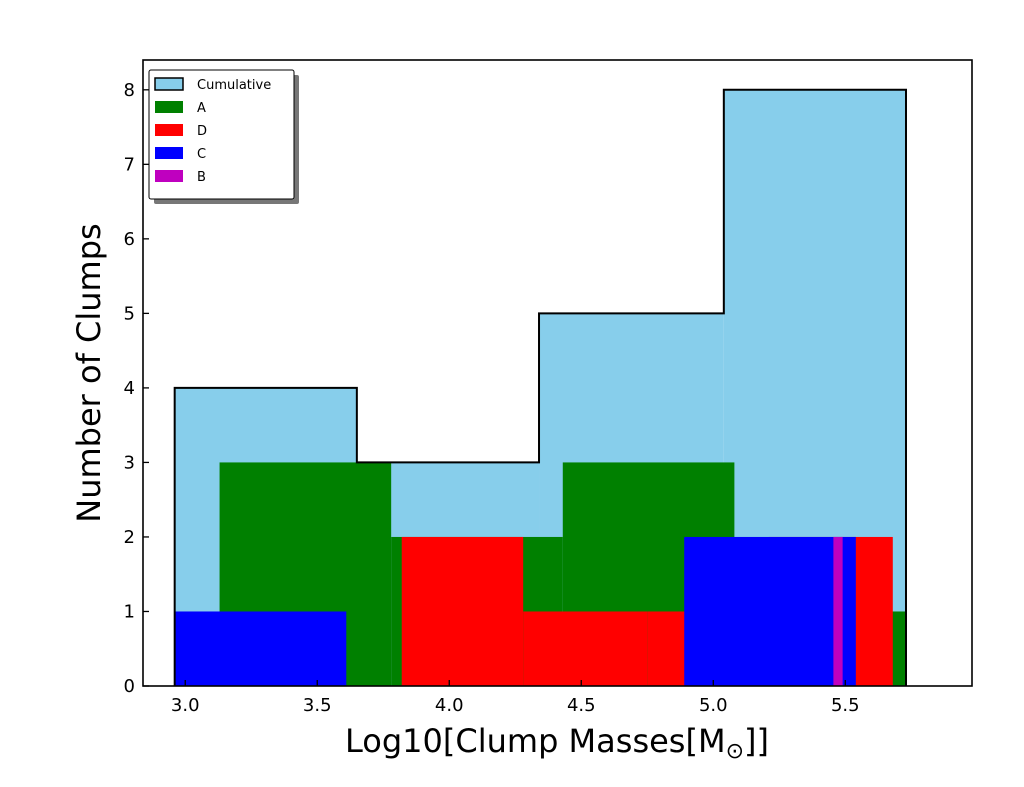  I want to click on x-axis-title: Log10[Clump Masses[M⊙]], so click(557, 743).